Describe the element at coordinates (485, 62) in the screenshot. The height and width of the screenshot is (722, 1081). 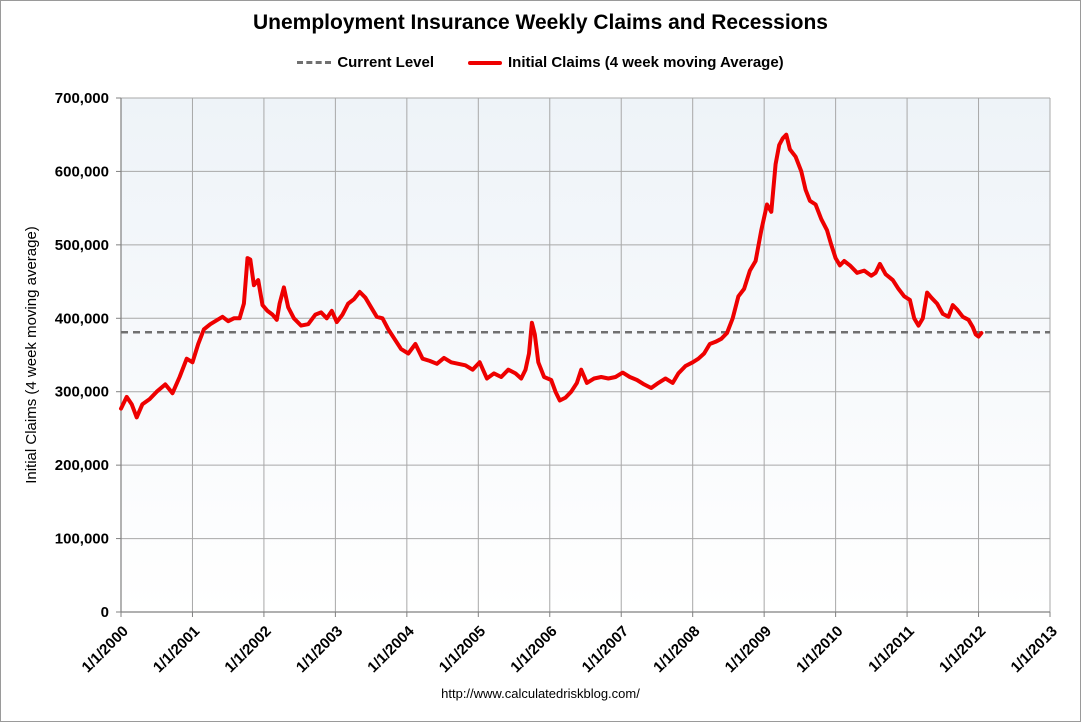
I see `legend-swatch-red` at that location.